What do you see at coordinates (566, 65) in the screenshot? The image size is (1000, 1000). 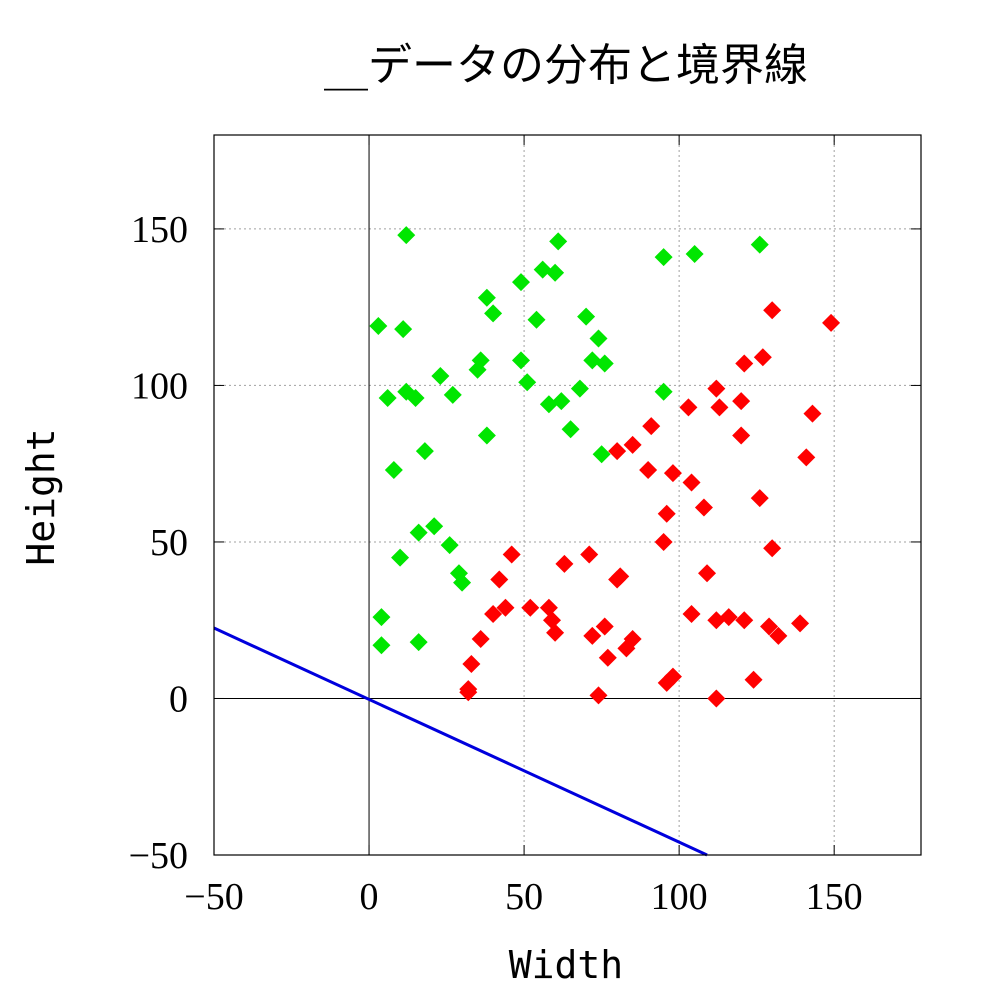 I see `chart-title: __データの分布と境界線` at bounding box center [566, 65].